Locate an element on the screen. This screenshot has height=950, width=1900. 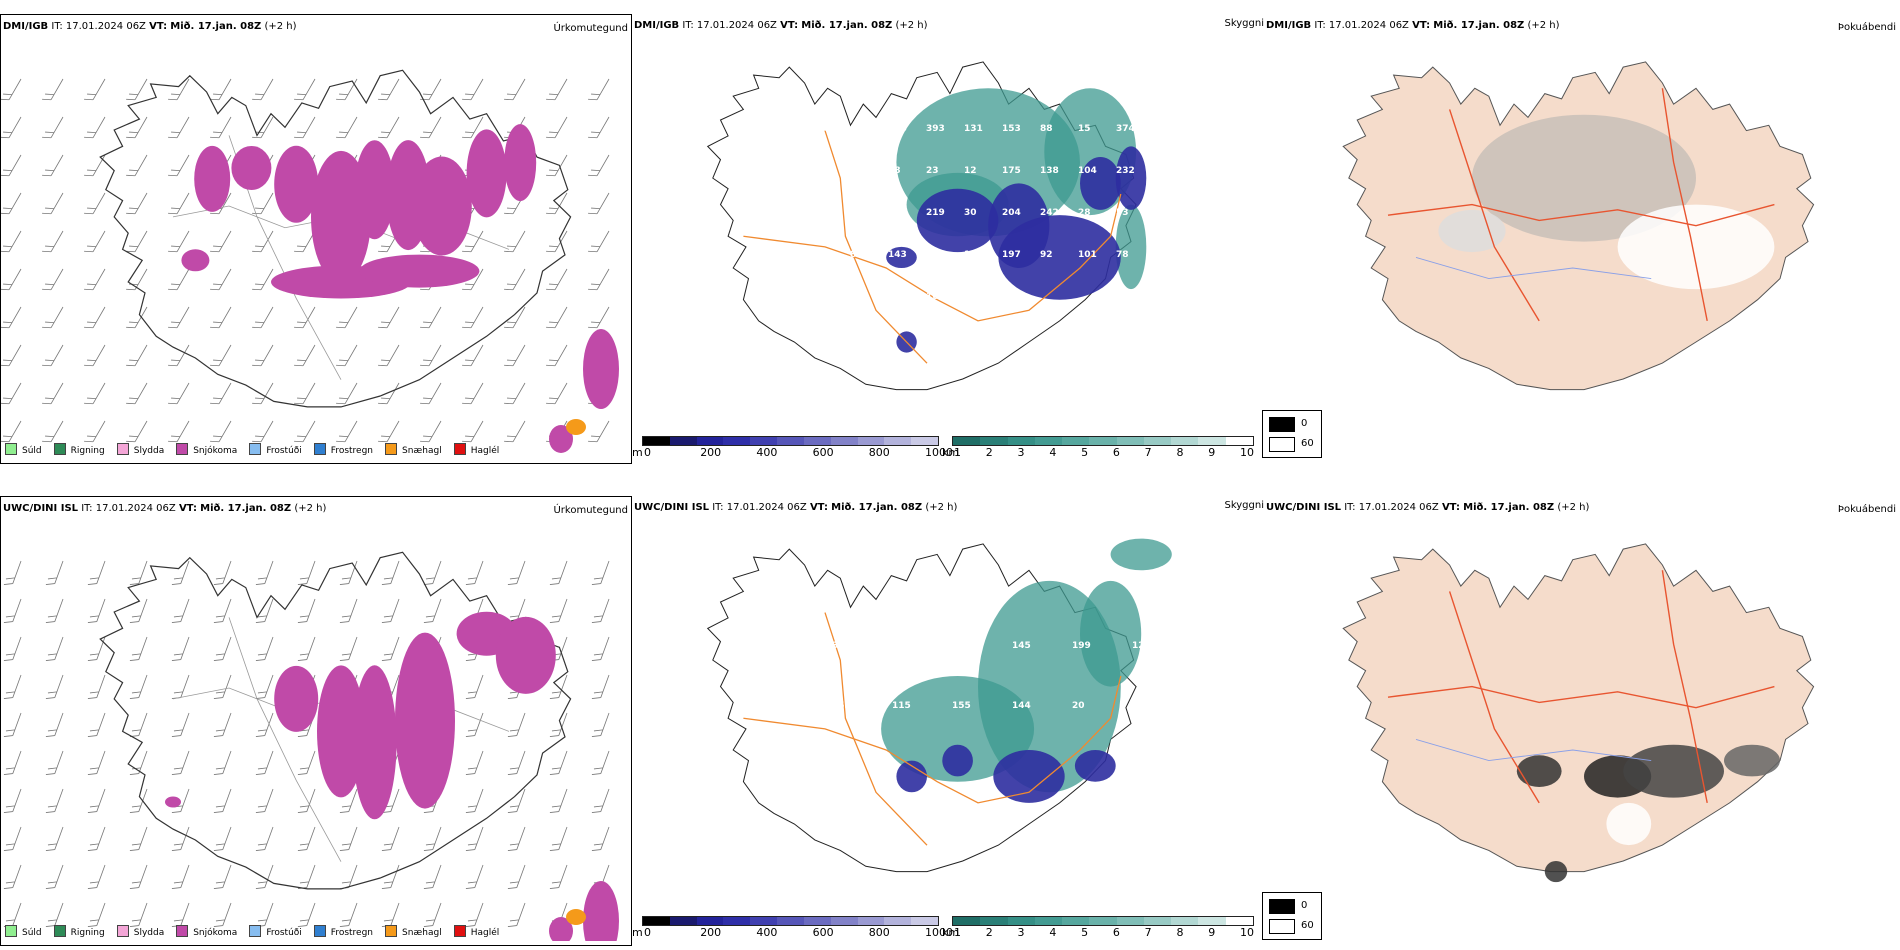
visibility-label: 20 is located at coordinates (1078, 706).